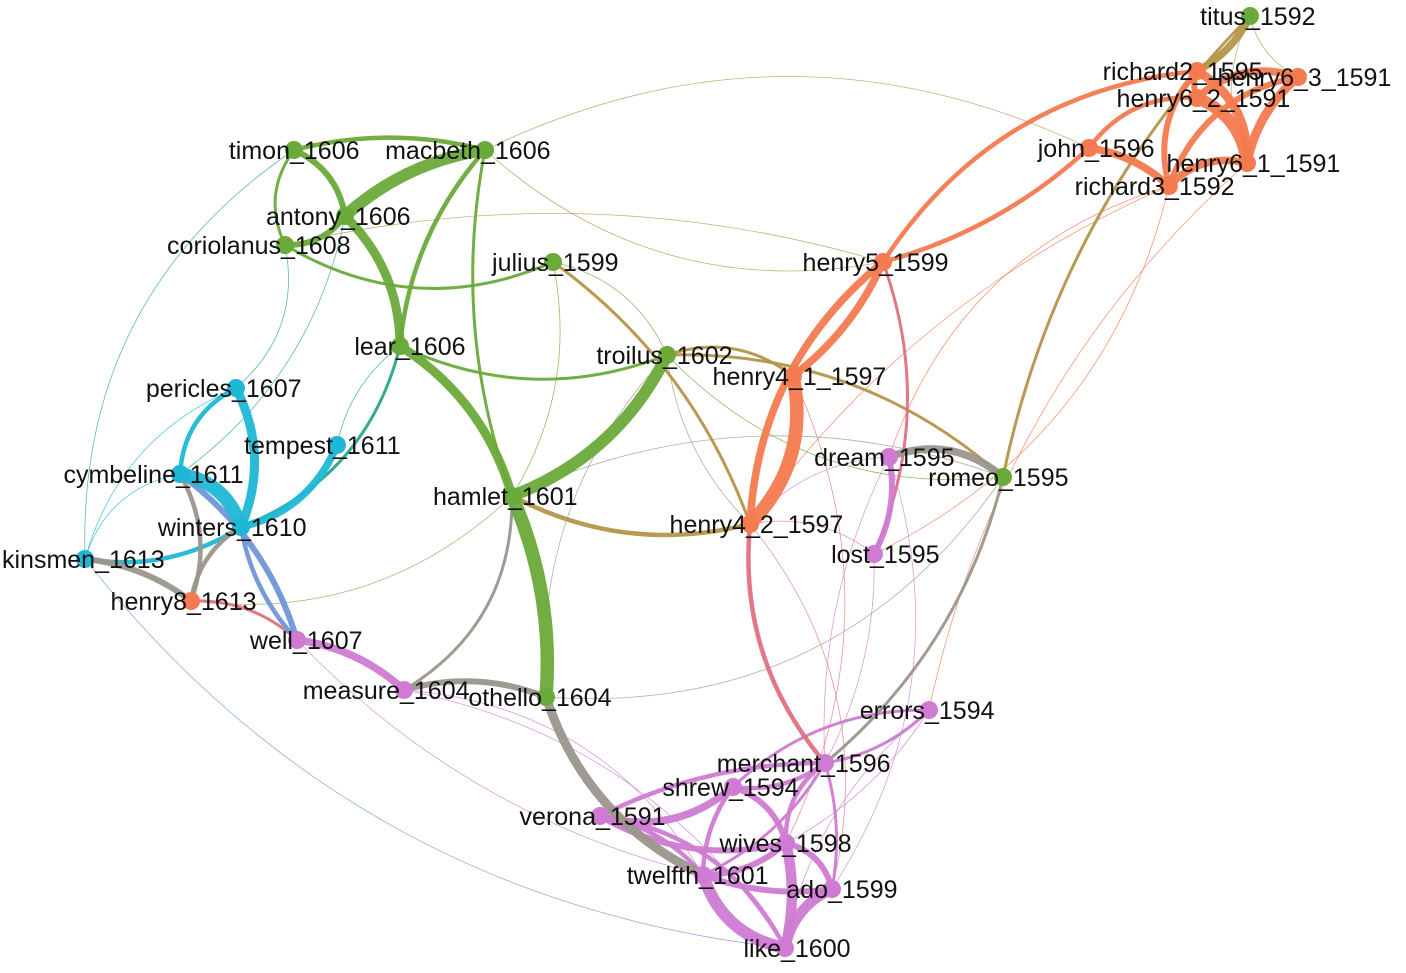 This screenshot has width=1406, height=973. I want to click on node-label-antony_1606: antony_1606, so click(338, 217).